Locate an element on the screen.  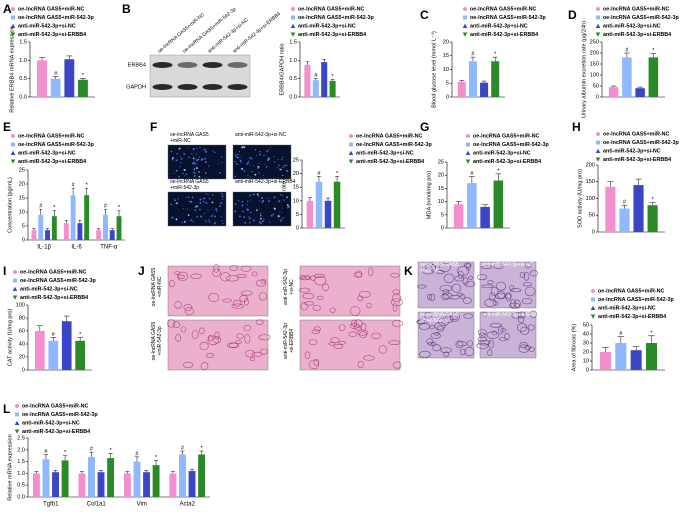
panel-letter: J is located at coordinates (141, 271).